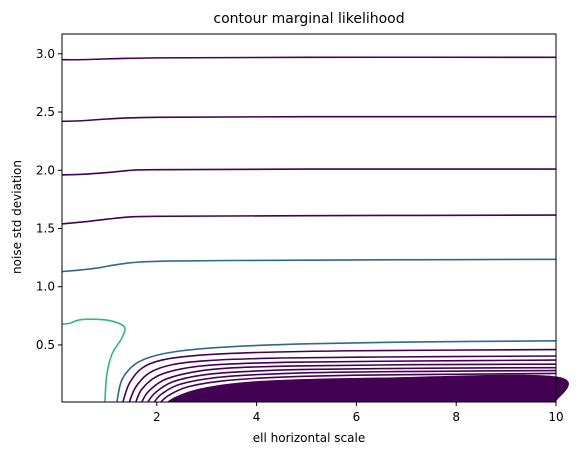 The width and height of the screenshot is (576, 455). I want to click on y-tick-label: 1.5, so click(45, 228).